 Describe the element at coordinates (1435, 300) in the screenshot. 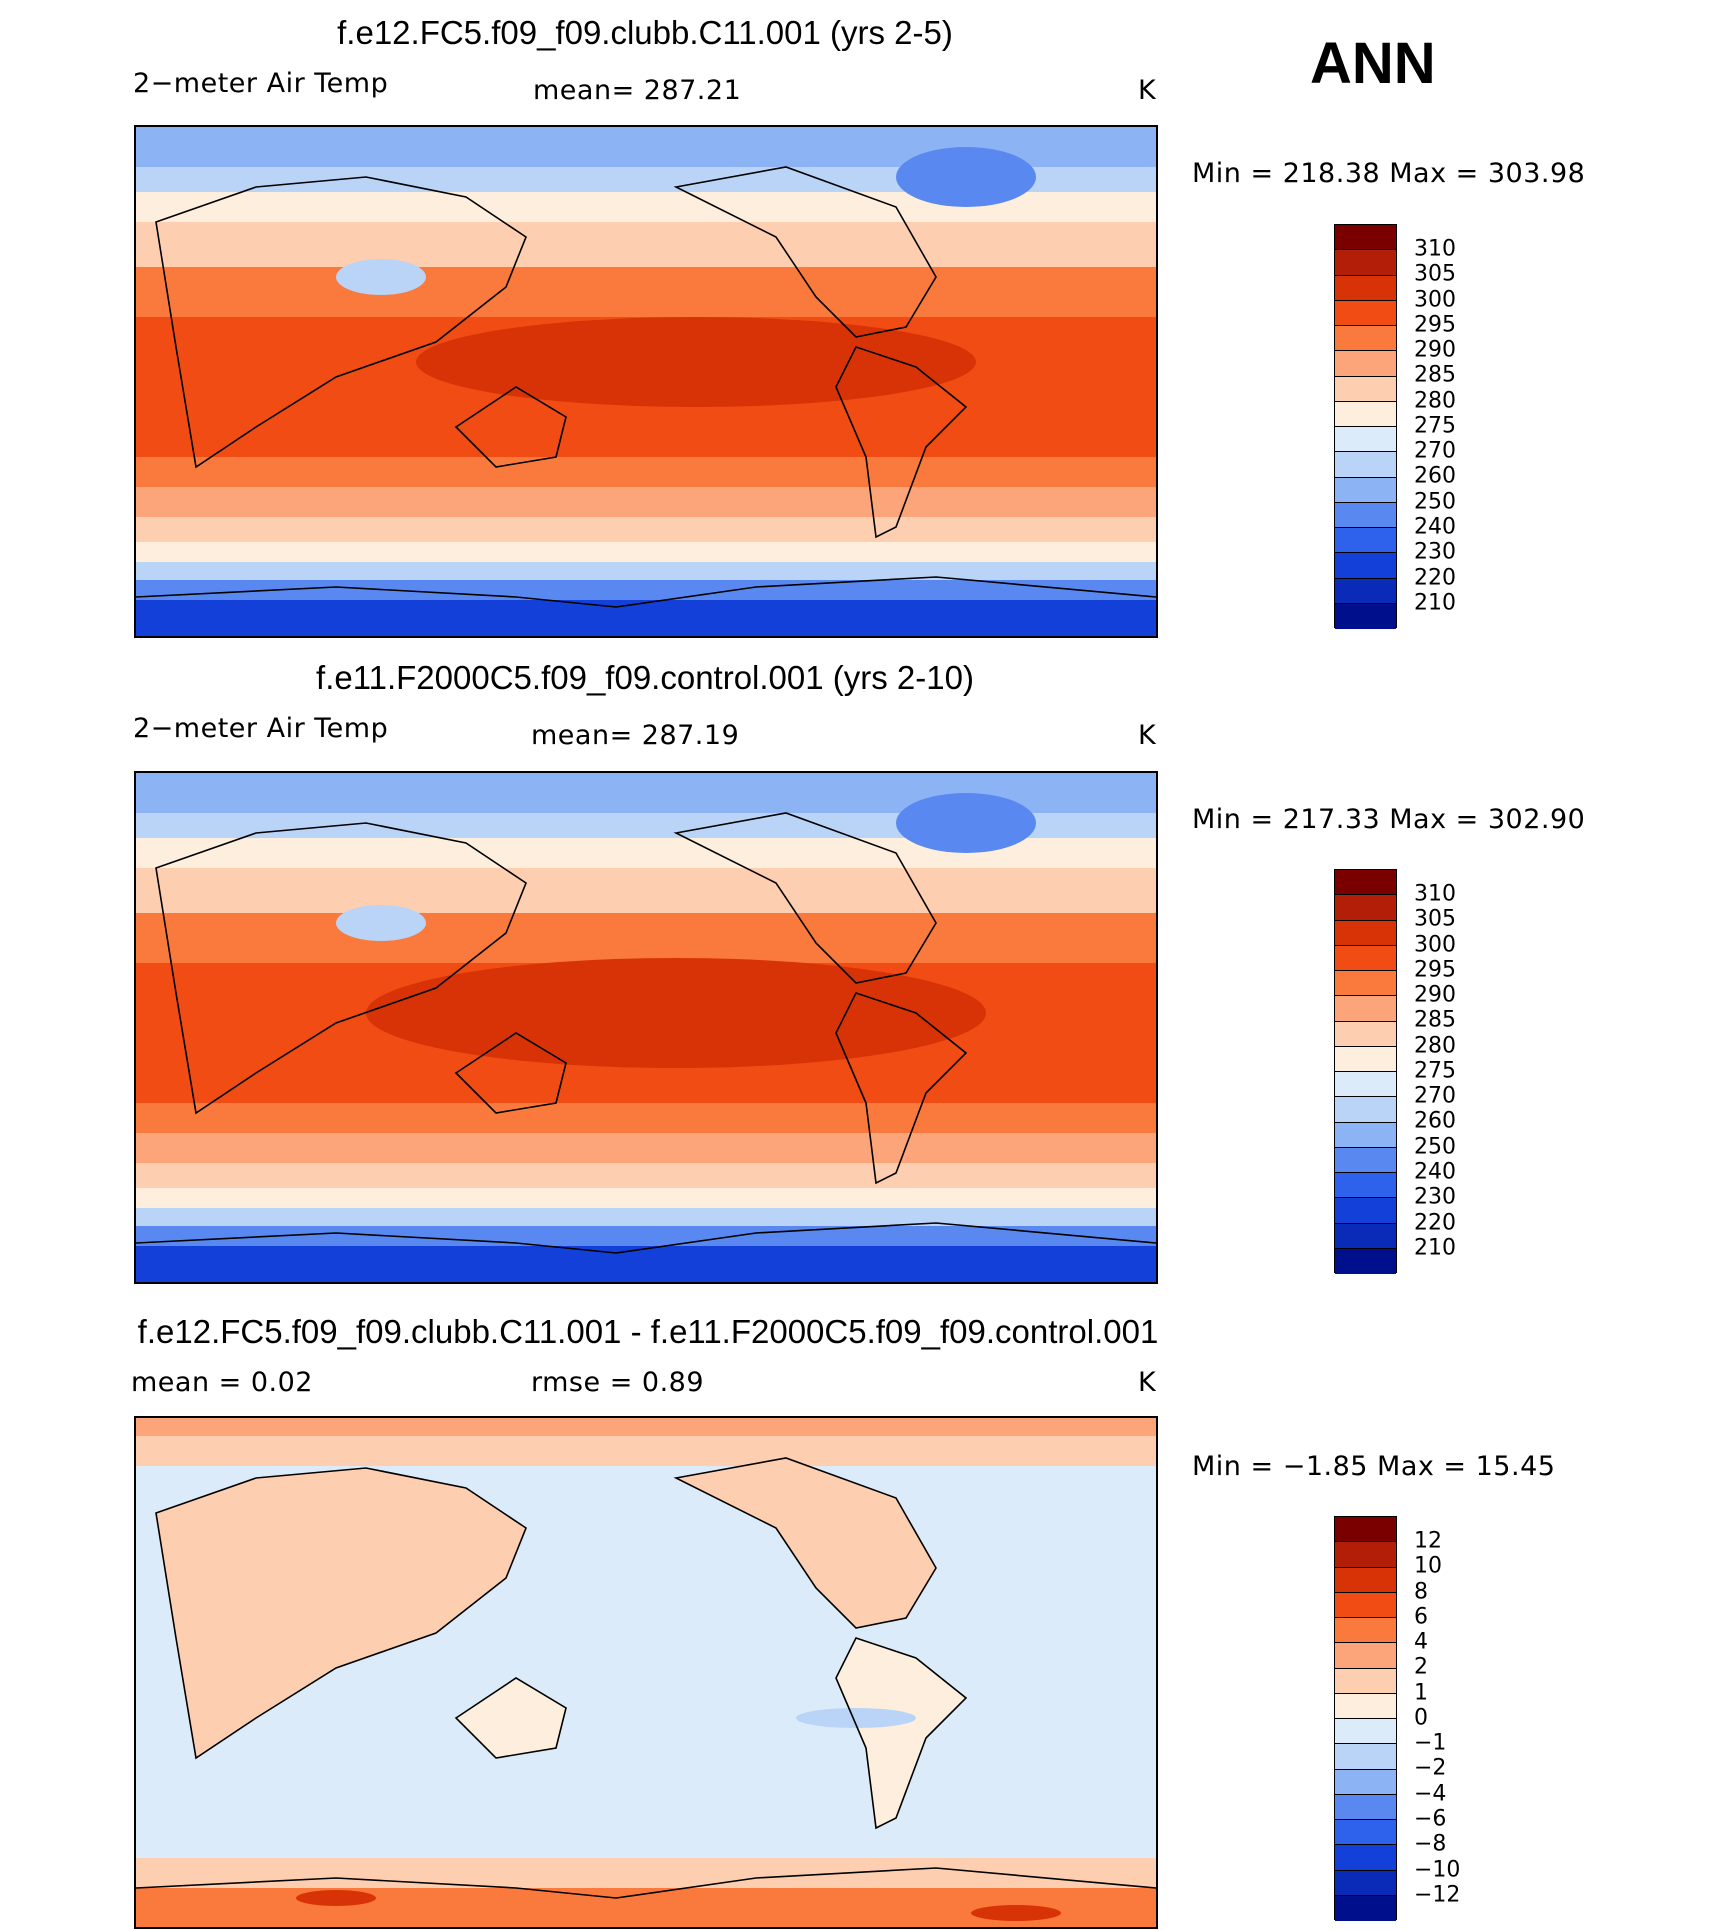

I see `panel1-cbar-tick: 300` at that location.